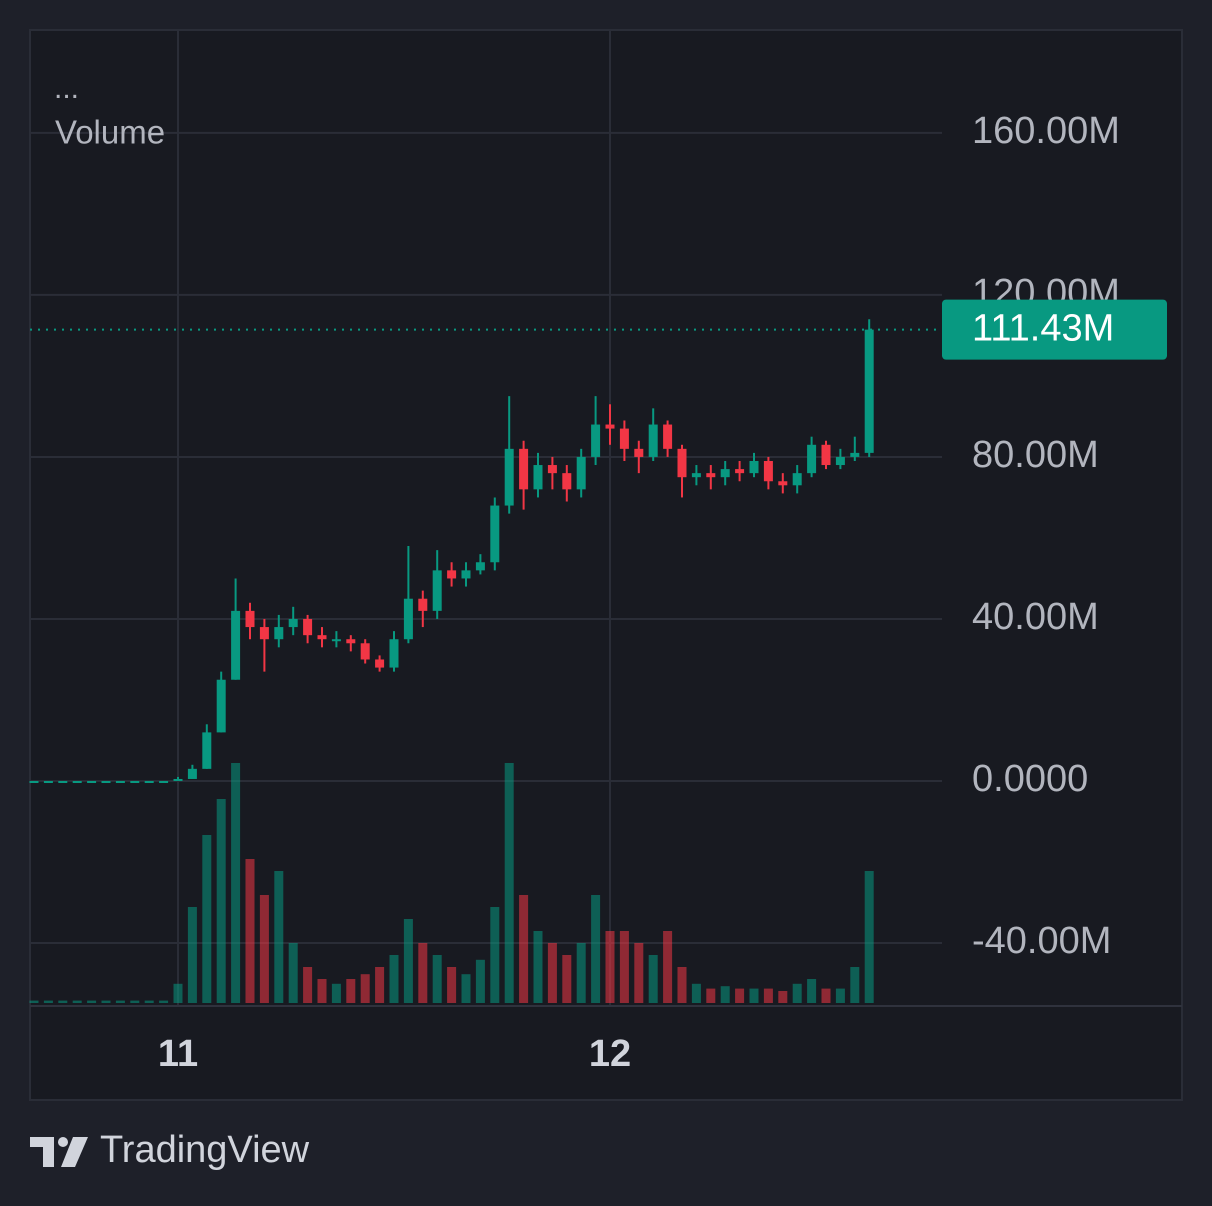  I want to click on last-price-label: 111.43M, so click(1043, 329).